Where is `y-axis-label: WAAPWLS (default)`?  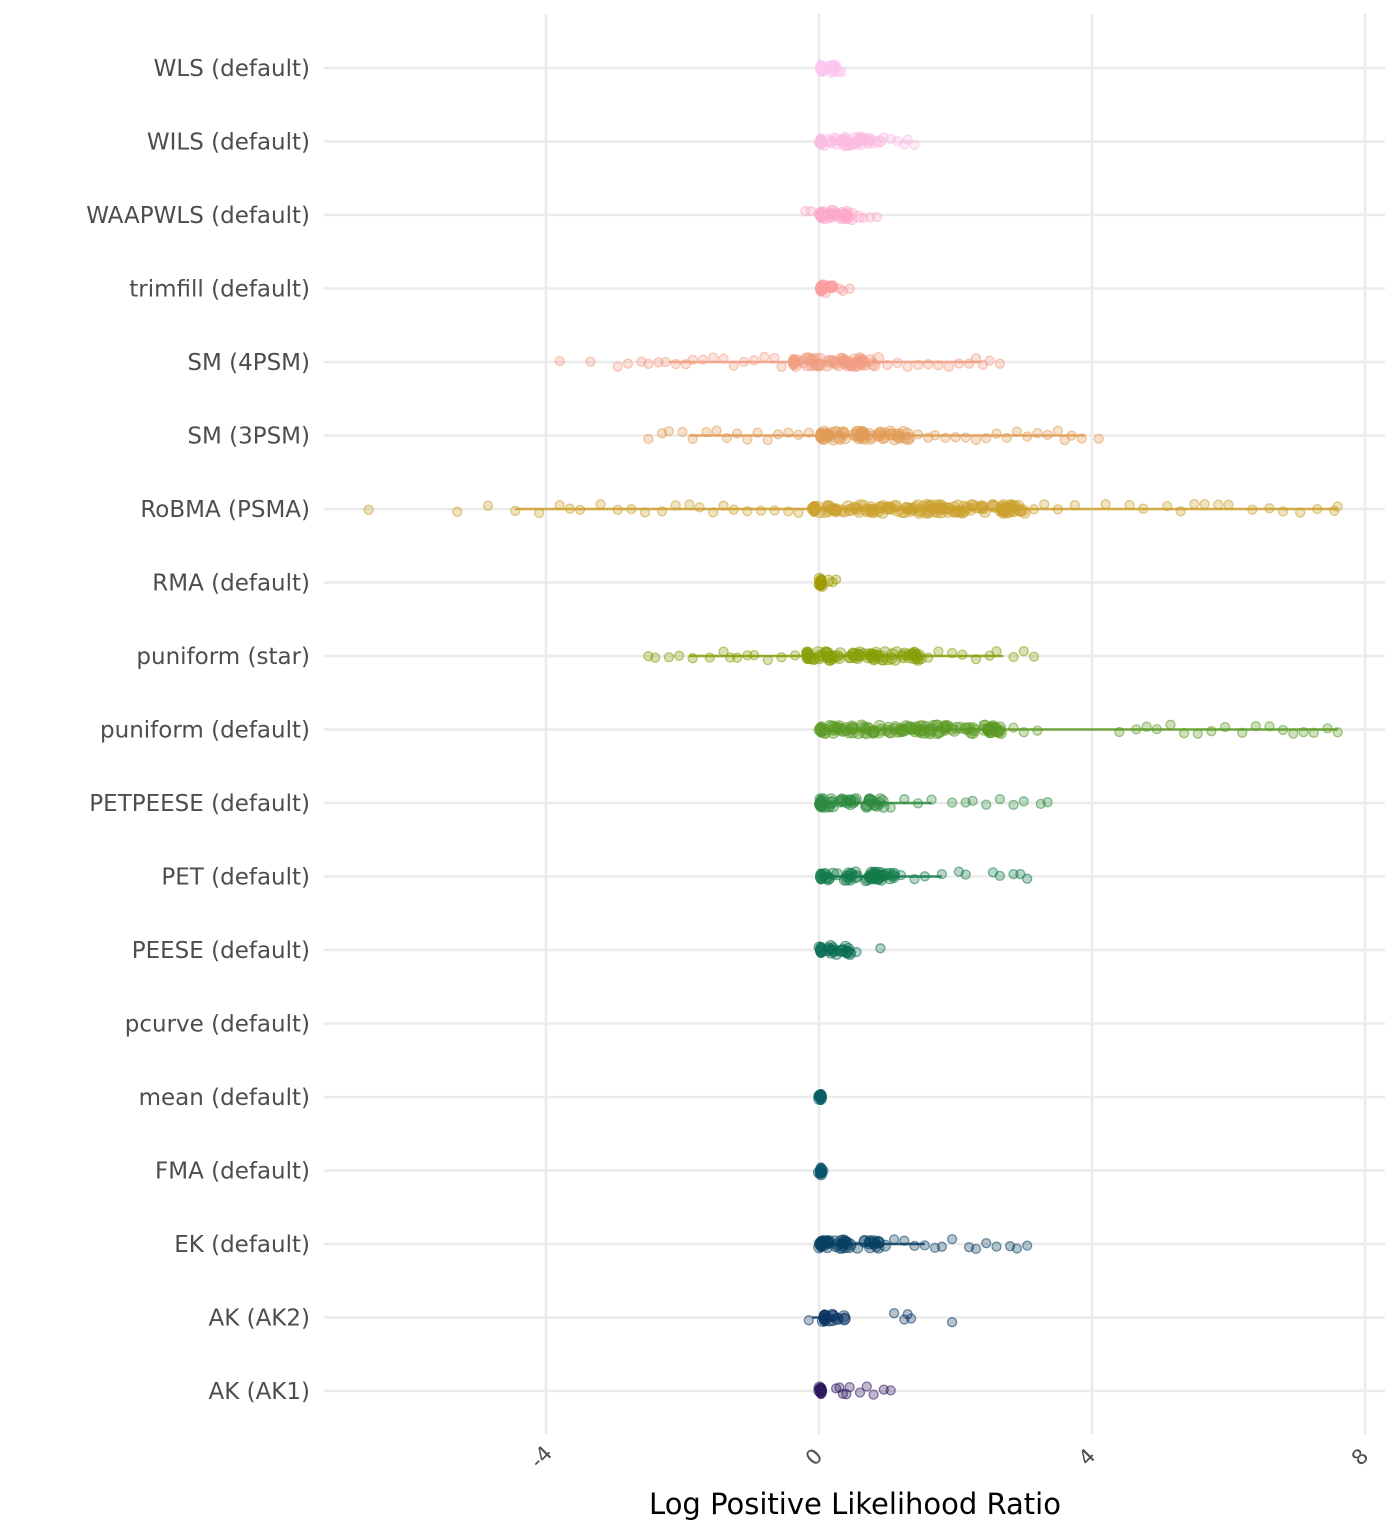 y-axis-label: WAAPWLS (default) is located at coordinates (198, 216).